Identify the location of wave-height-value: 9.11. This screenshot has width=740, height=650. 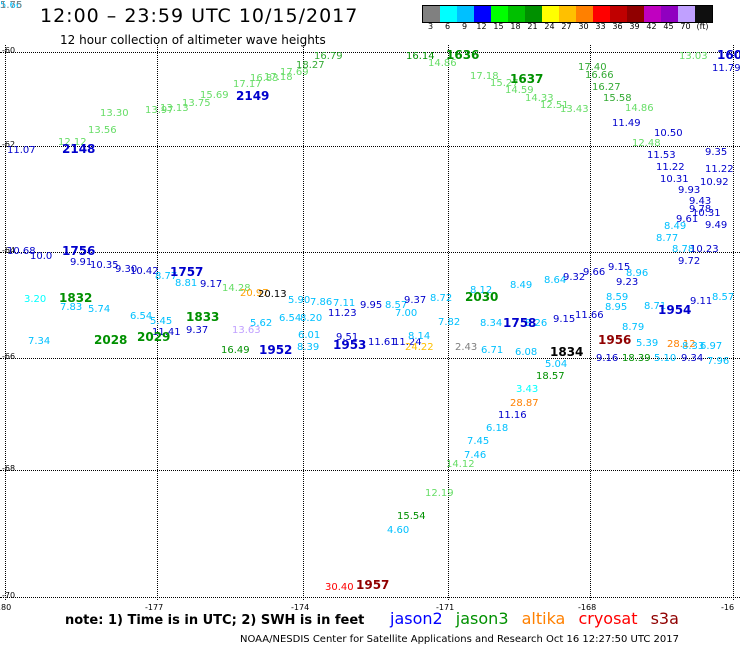
(701, 301).